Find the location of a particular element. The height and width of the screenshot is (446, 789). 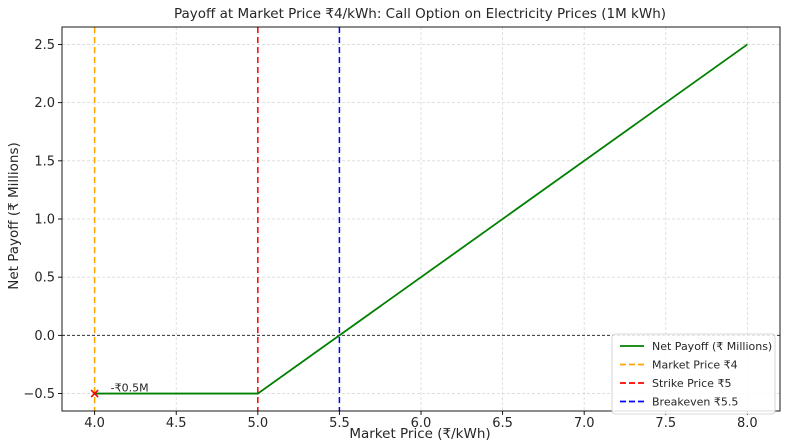

x-tick-label-0: 4.0 is located at coordinates (94, 423).